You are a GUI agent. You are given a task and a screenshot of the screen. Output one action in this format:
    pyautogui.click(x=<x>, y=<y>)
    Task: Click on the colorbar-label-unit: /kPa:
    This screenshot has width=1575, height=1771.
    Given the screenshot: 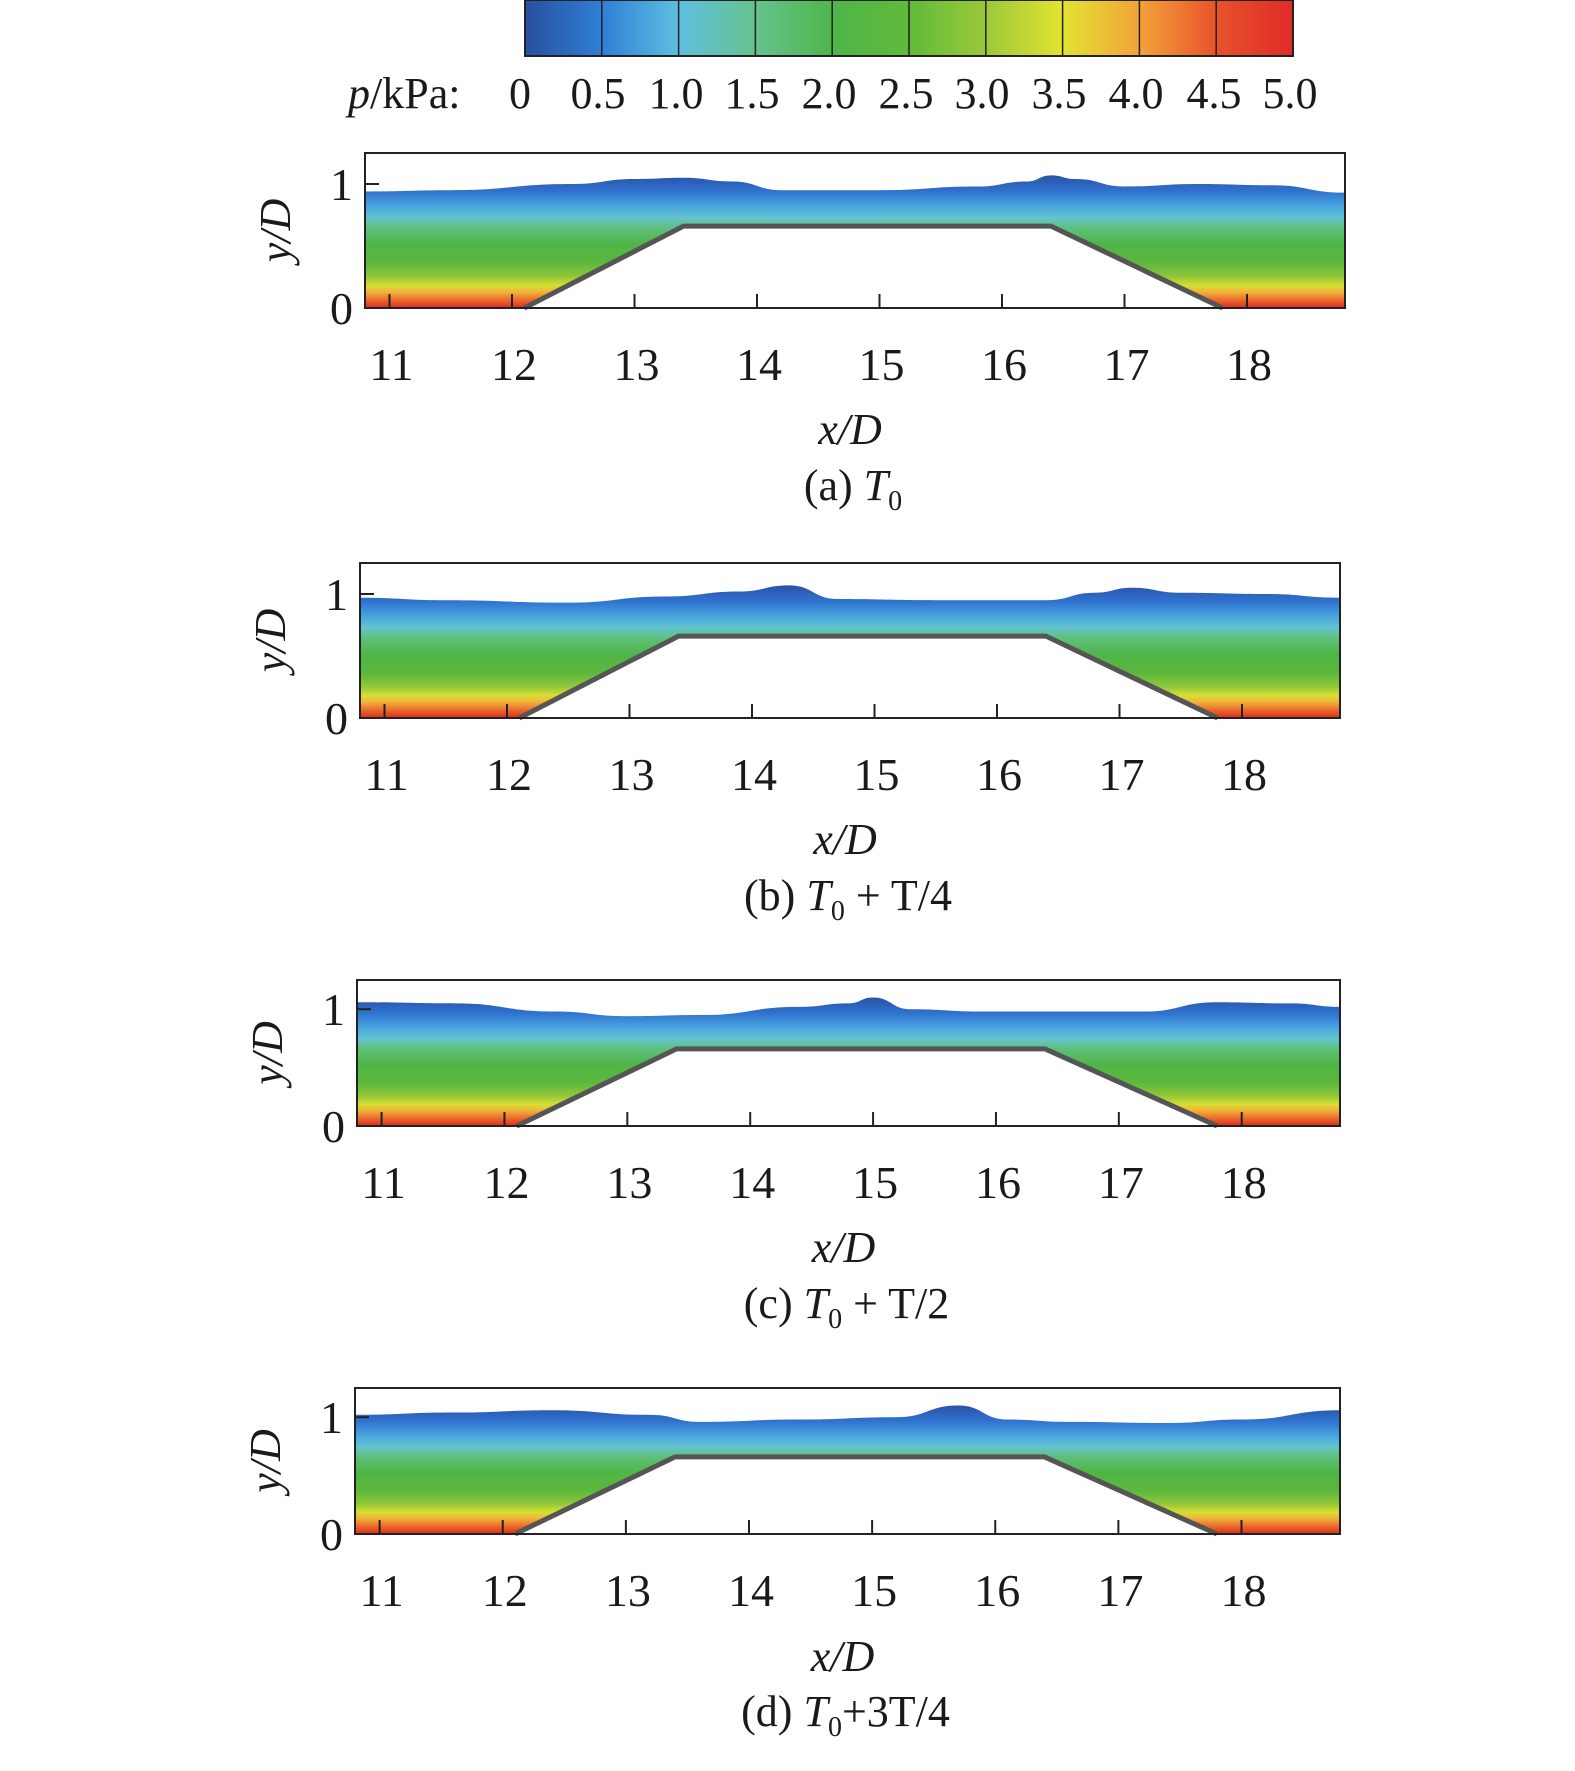 What is the action you would take?
    pyautogui.click(x=415, y=93)
    